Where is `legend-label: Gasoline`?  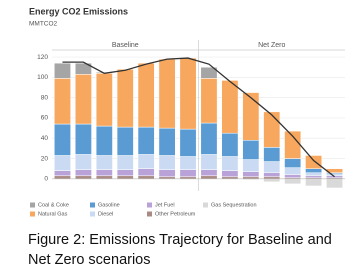
legend-label: Gasoline is located at coordinates (109, 205).